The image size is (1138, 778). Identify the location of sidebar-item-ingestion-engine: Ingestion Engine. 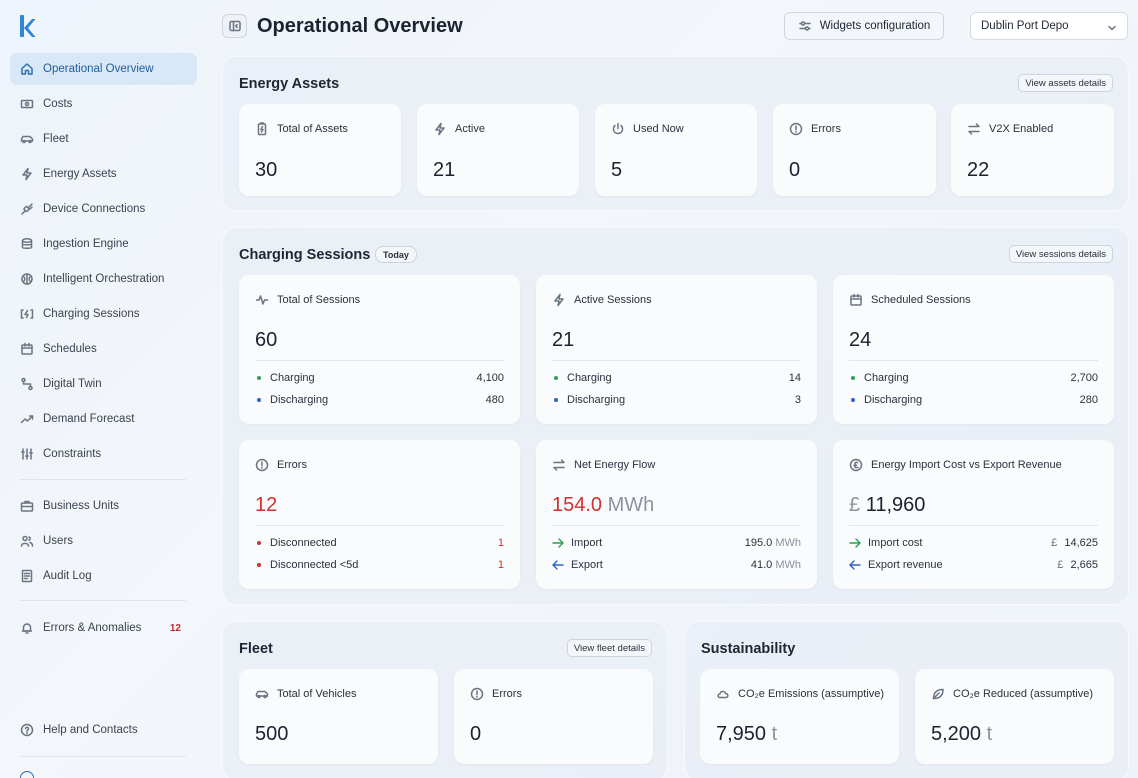
(103, 244).